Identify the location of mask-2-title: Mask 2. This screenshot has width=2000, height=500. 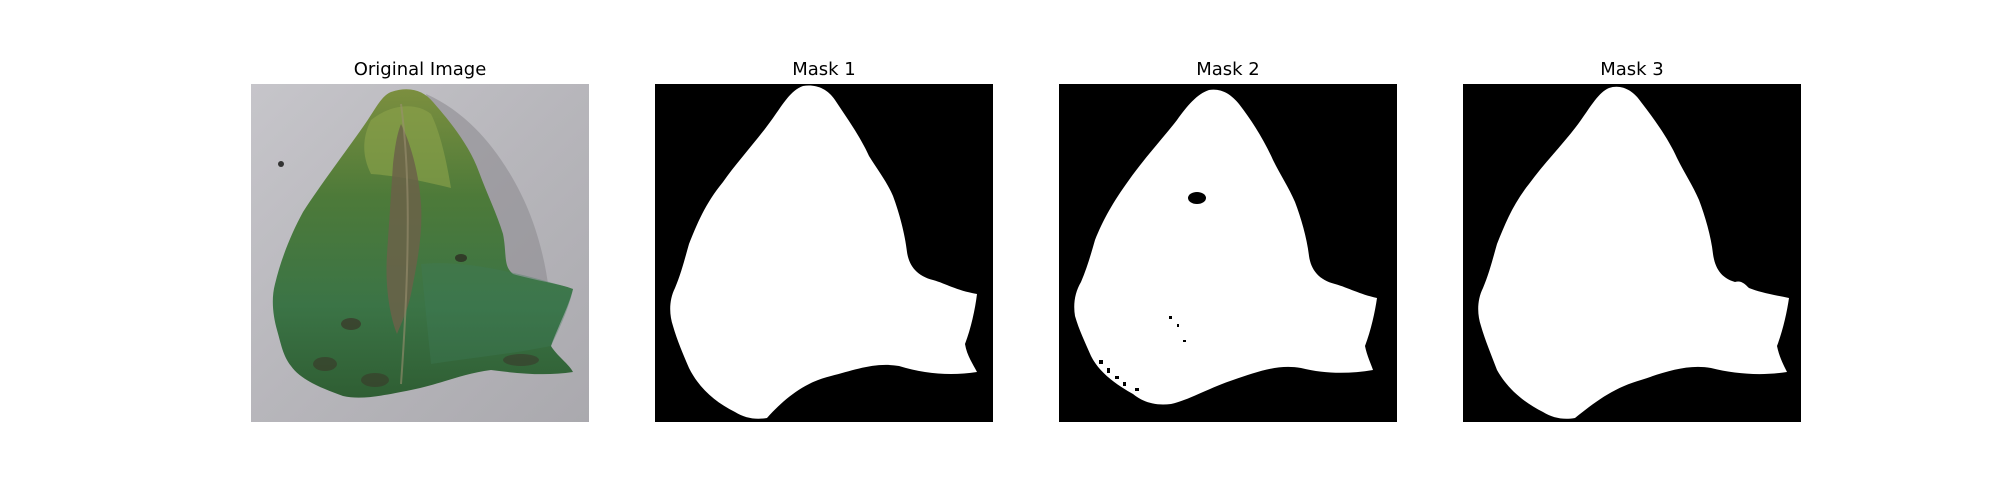
(1228, 69).